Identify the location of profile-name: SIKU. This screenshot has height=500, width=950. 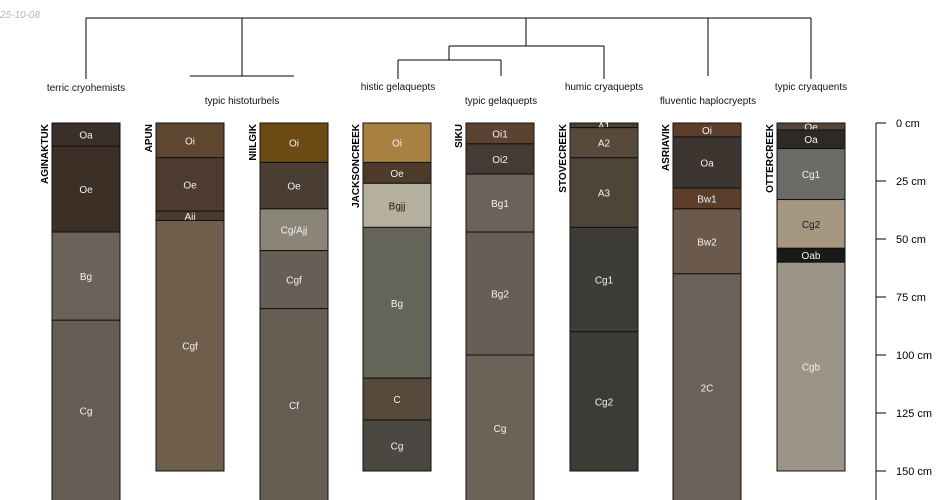
(459, 136).